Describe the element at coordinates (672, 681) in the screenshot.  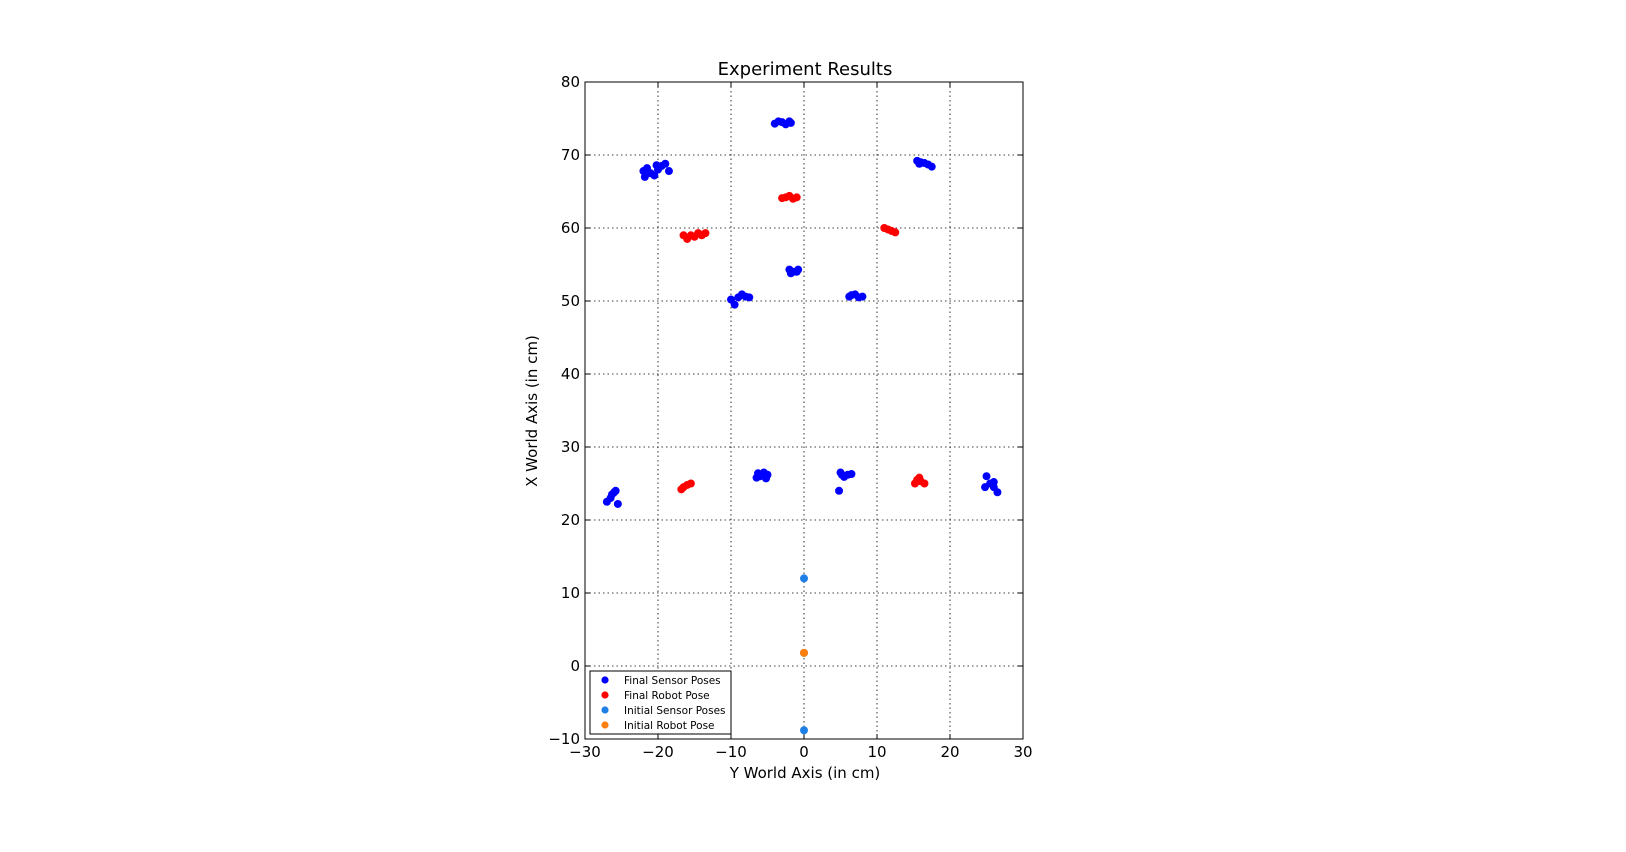
I see `legend-label: Final Sensor Poses` at that location.